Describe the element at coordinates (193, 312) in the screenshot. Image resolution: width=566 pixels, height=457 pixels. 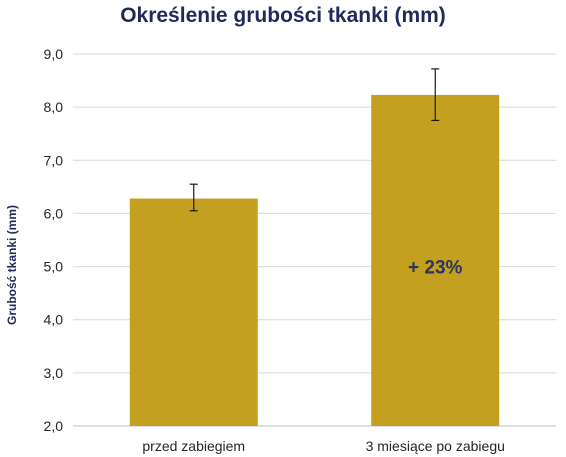
I see `bar` at that location.